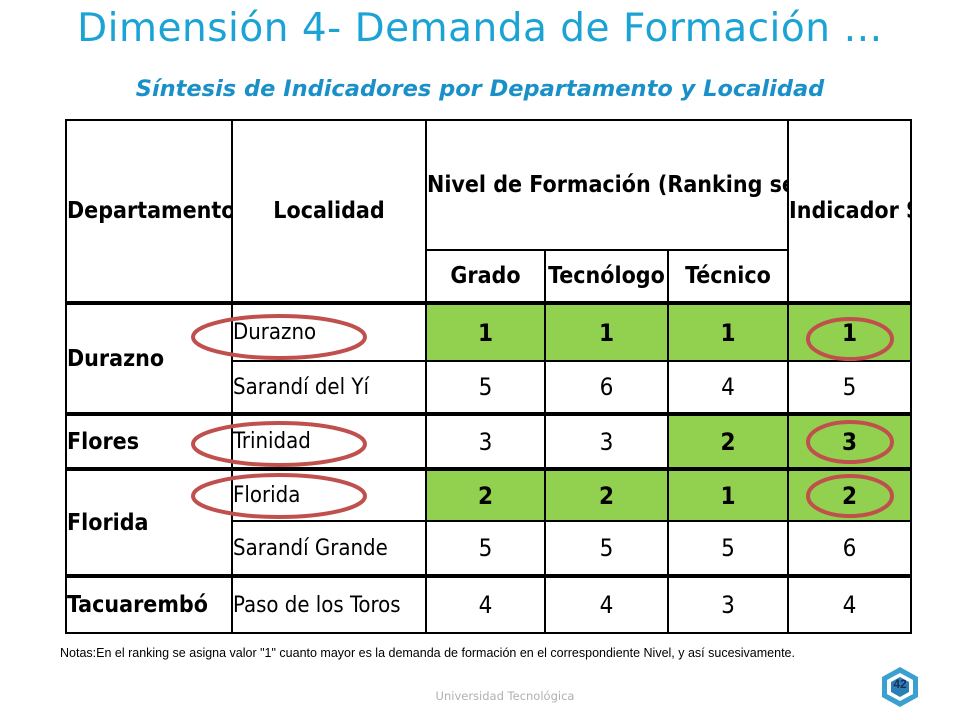 This screenshot has width=960, height=720. Describe the element at coordinates (485, 604) in the screenshot. I see `grado-cell: 4` at that location.